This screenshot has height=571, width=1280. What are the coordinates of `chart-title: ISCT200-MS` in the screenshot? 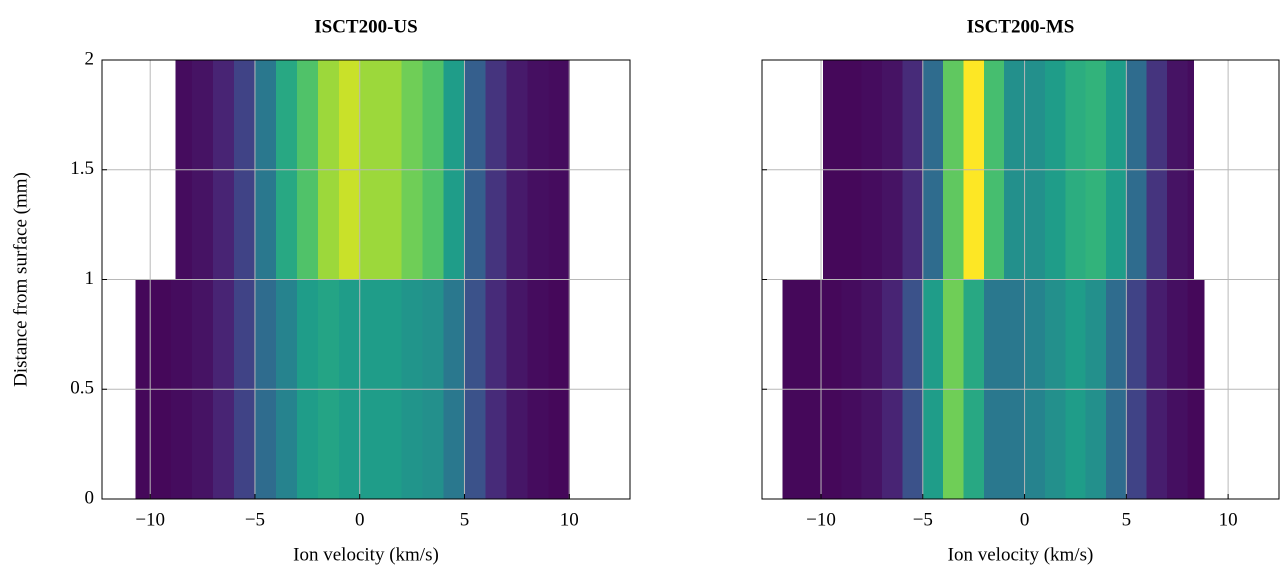 It's located at (1021, 26).